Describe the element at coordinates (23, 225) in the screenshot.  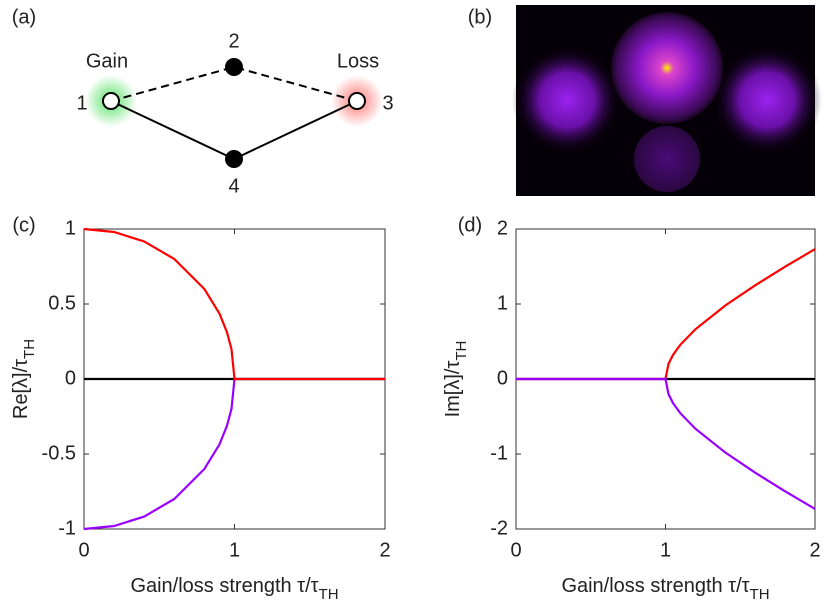
I see `panel-label: (c)` at that location.